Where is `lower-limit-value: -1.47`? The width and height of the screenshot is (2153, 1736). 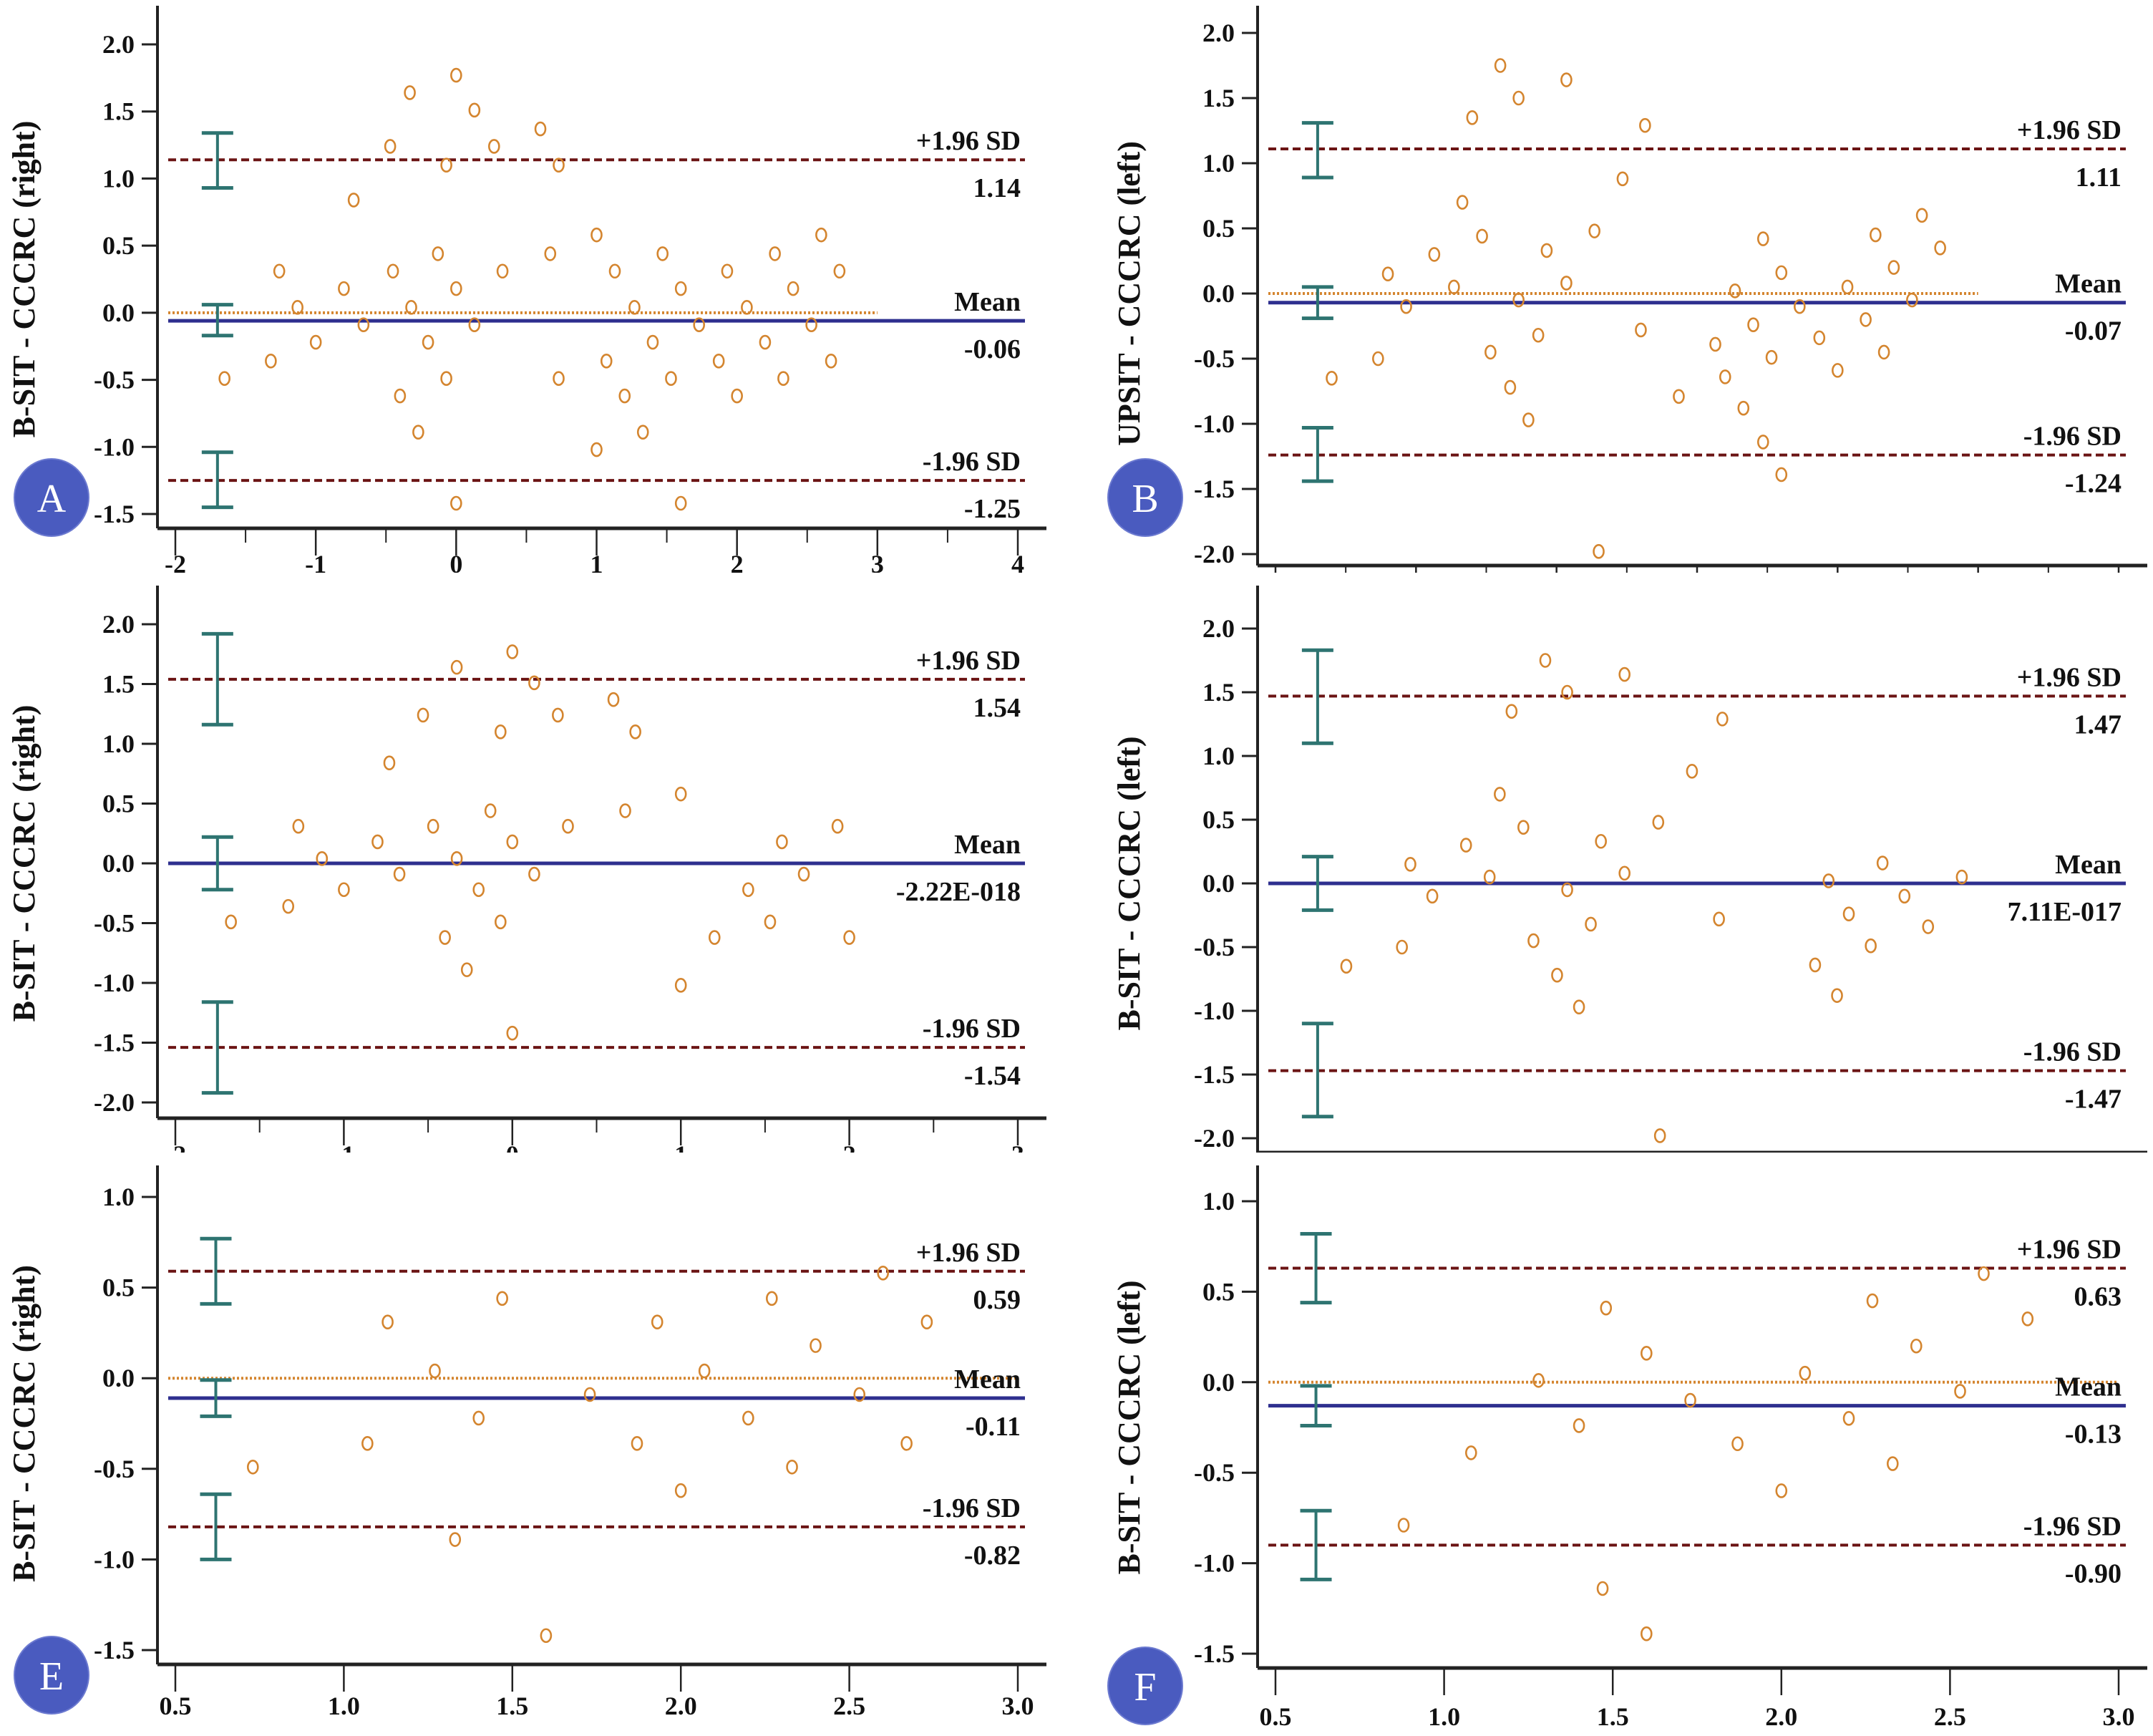
lower-limit-value: -1.47 is located at coordinates (2093, 1100).